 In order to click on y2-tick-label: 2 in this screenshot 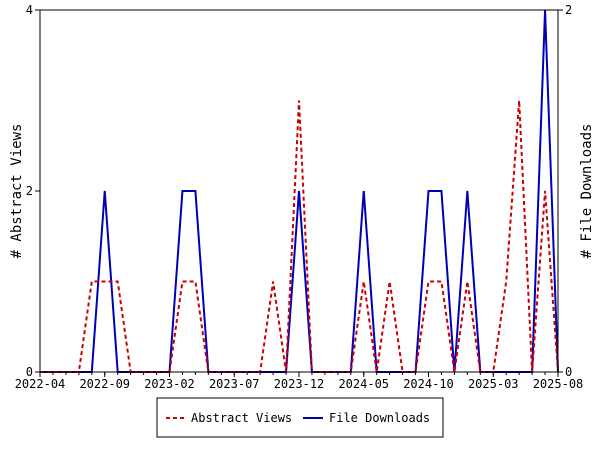, I will do `click(568, 10)`.